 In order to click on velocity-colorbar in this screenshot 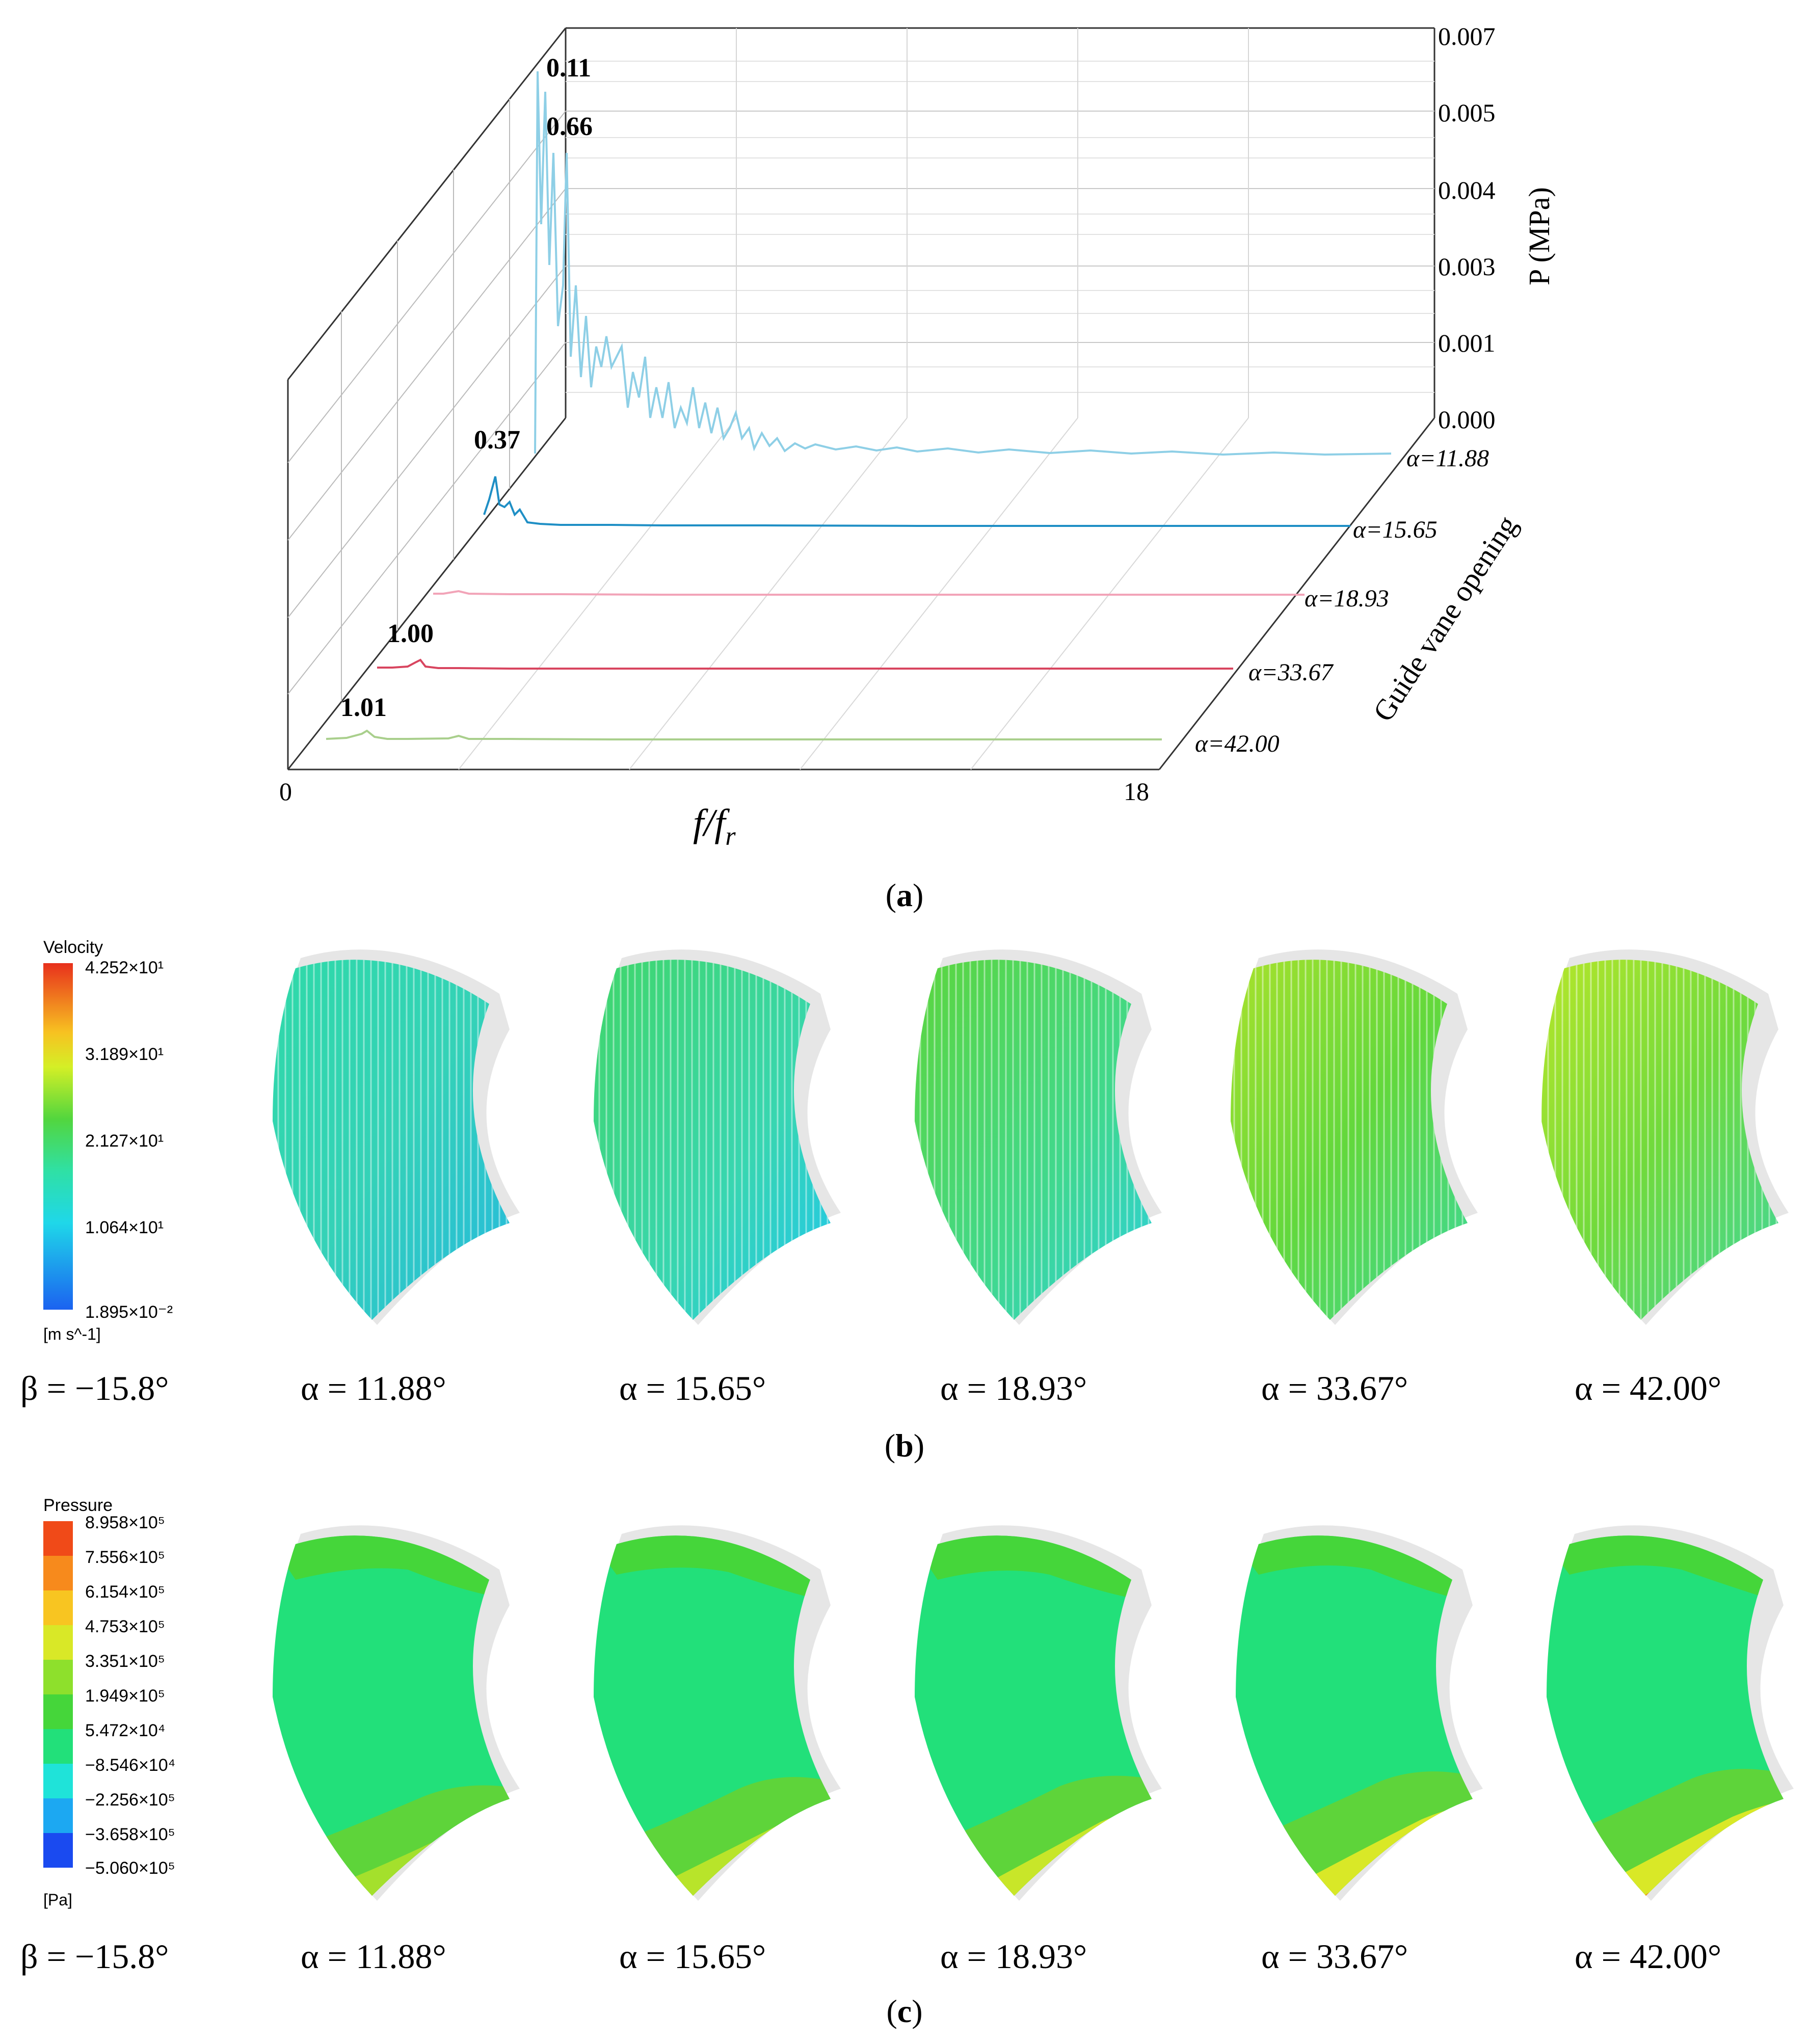, I will do `click(58, 1136)`.